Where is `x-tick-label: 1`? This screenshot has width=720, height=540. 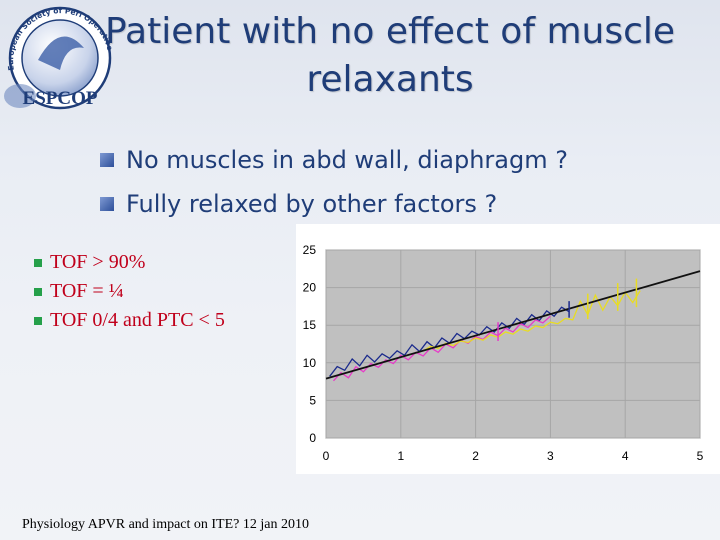
x-tick-label: 1 is located at coordinates (400, 456).